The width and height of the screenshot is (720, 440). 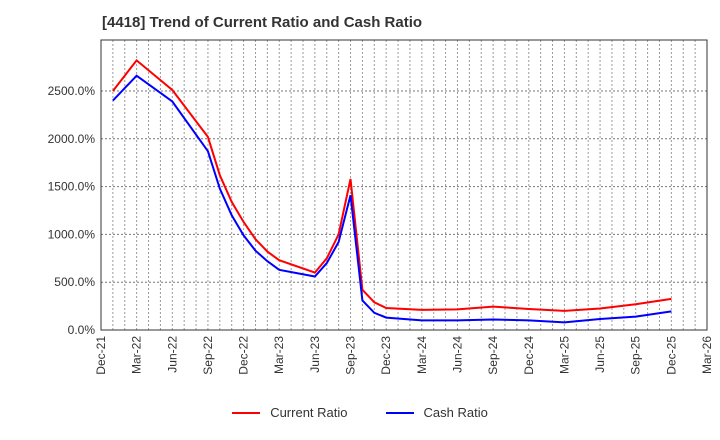 What do you see at coordinates (457, 354) in the screenshot?
I see `svg-text: Jun-24` at bounding box center [457, 354].